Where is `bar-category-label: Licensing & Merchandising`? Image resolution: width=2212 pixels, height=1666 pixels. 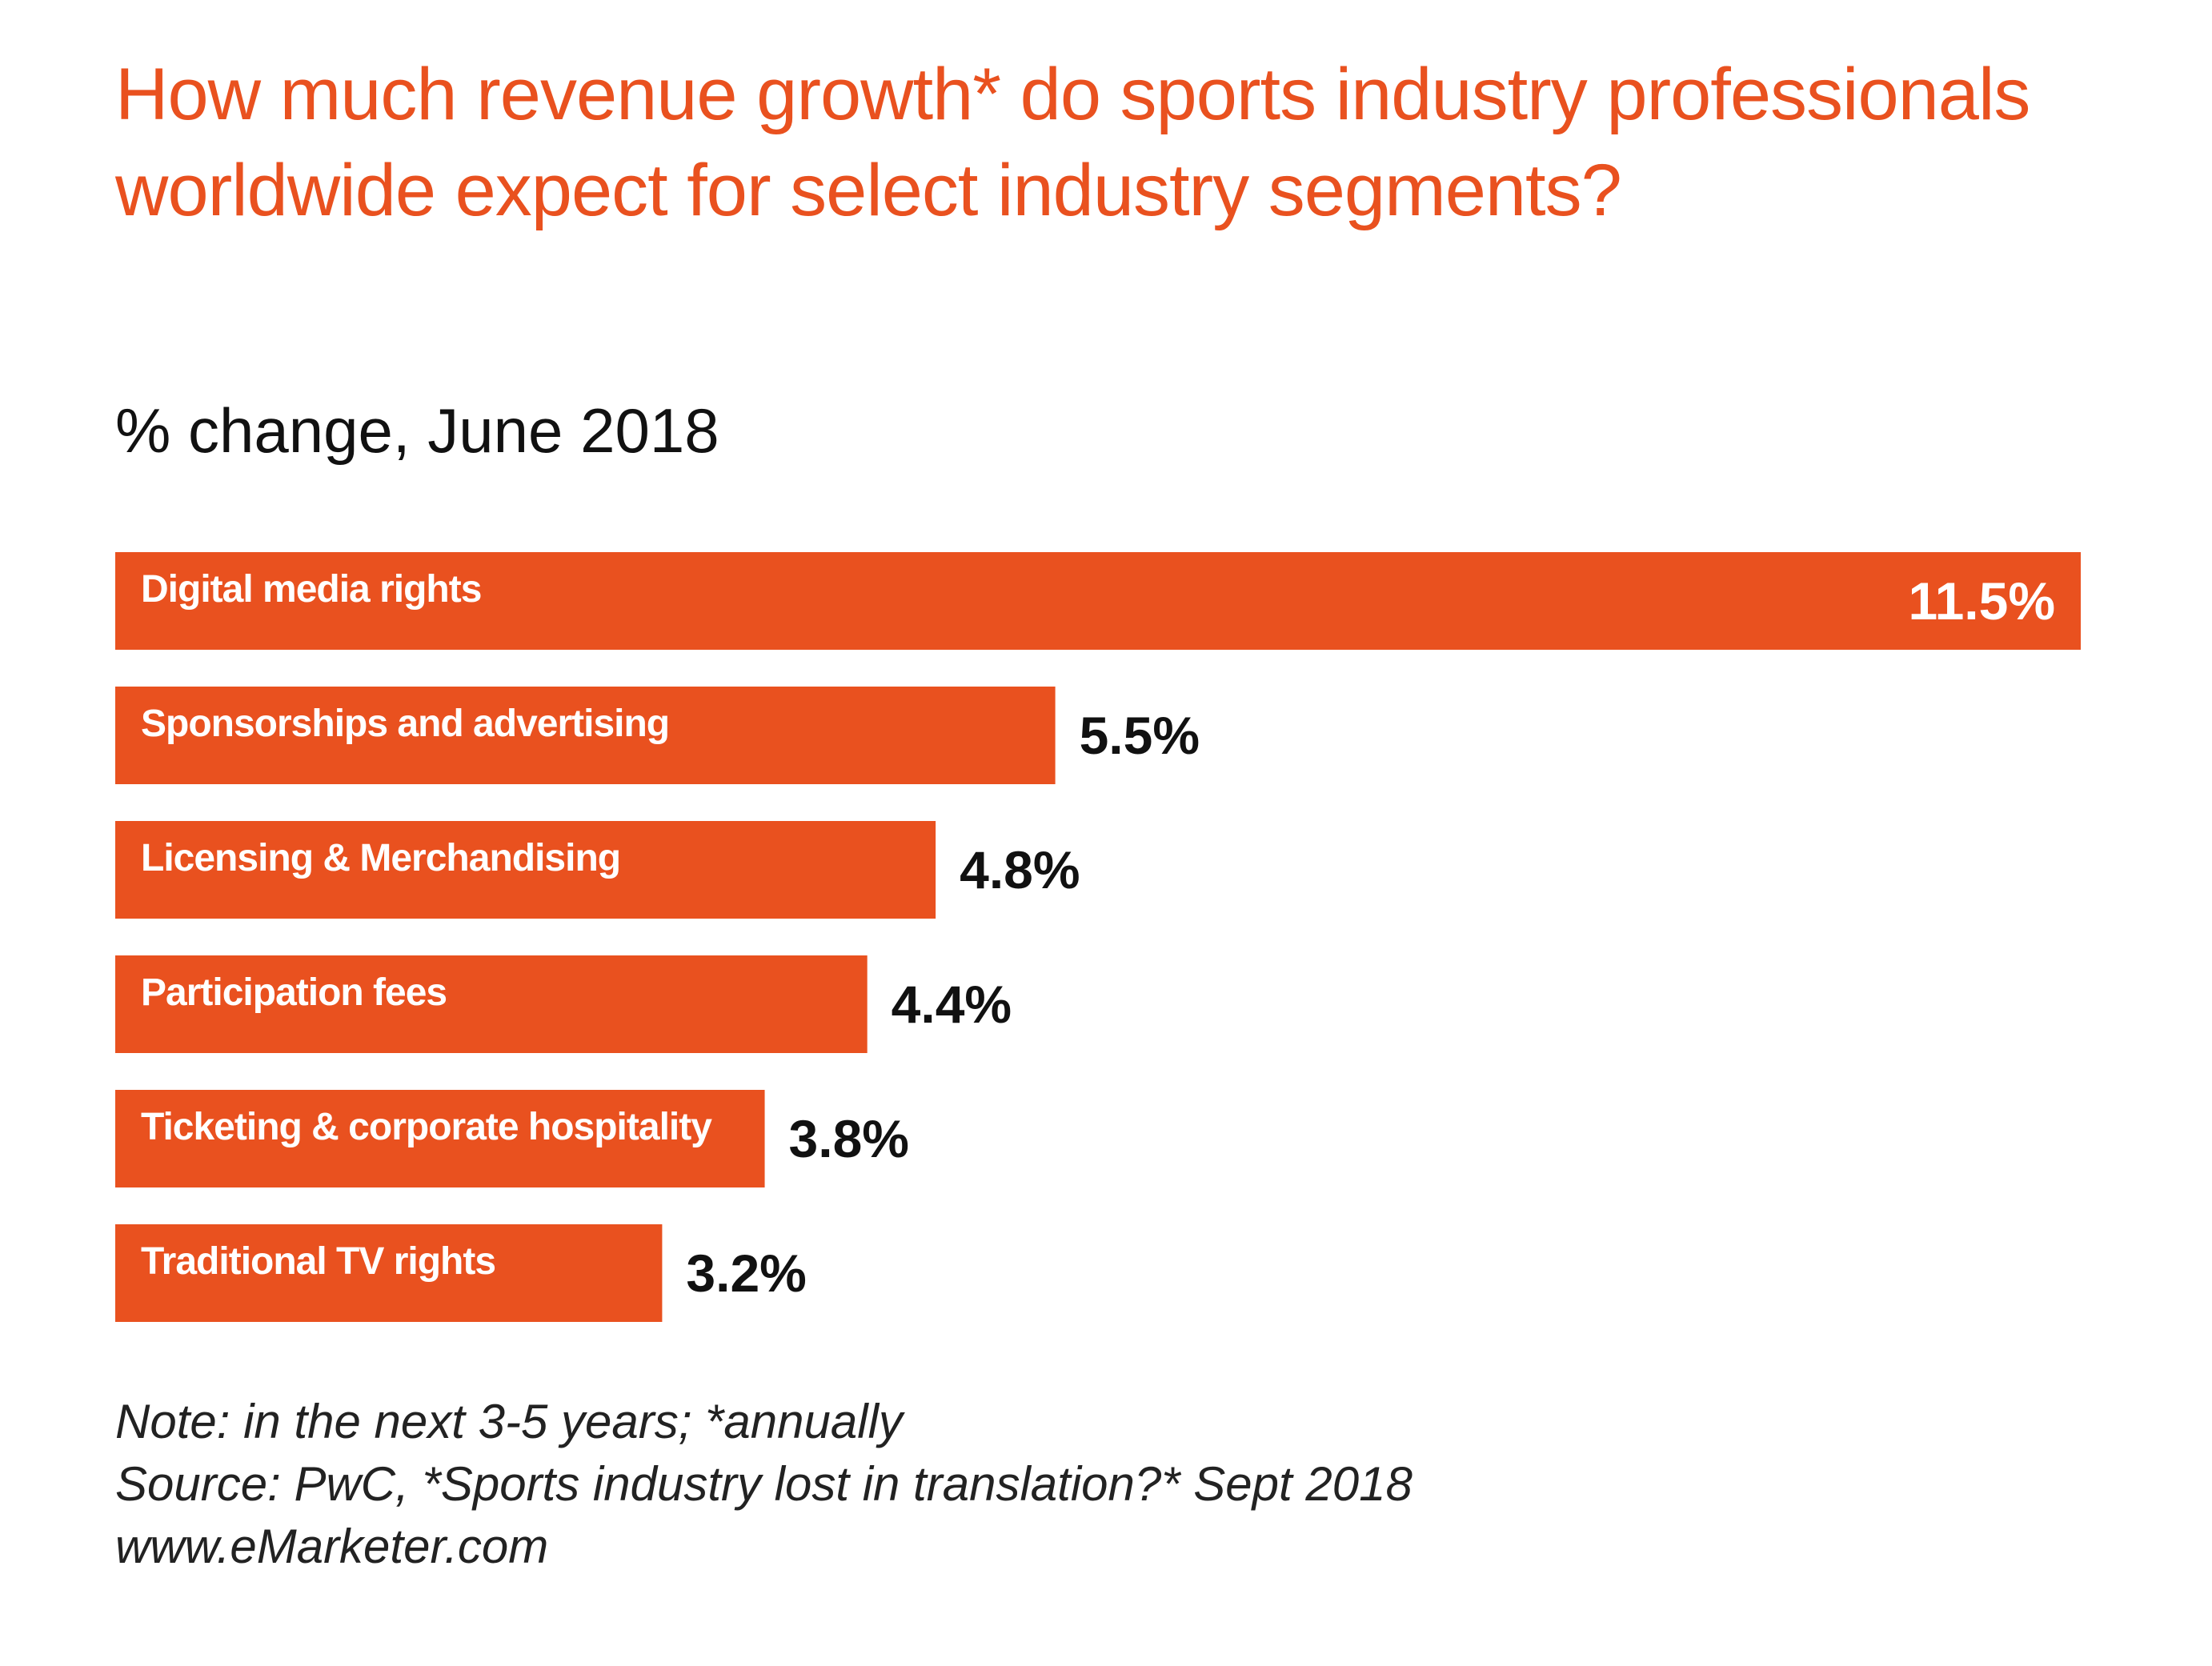
bar-category-label: Licensing & Merchandising is located at coordinates (380, 858).